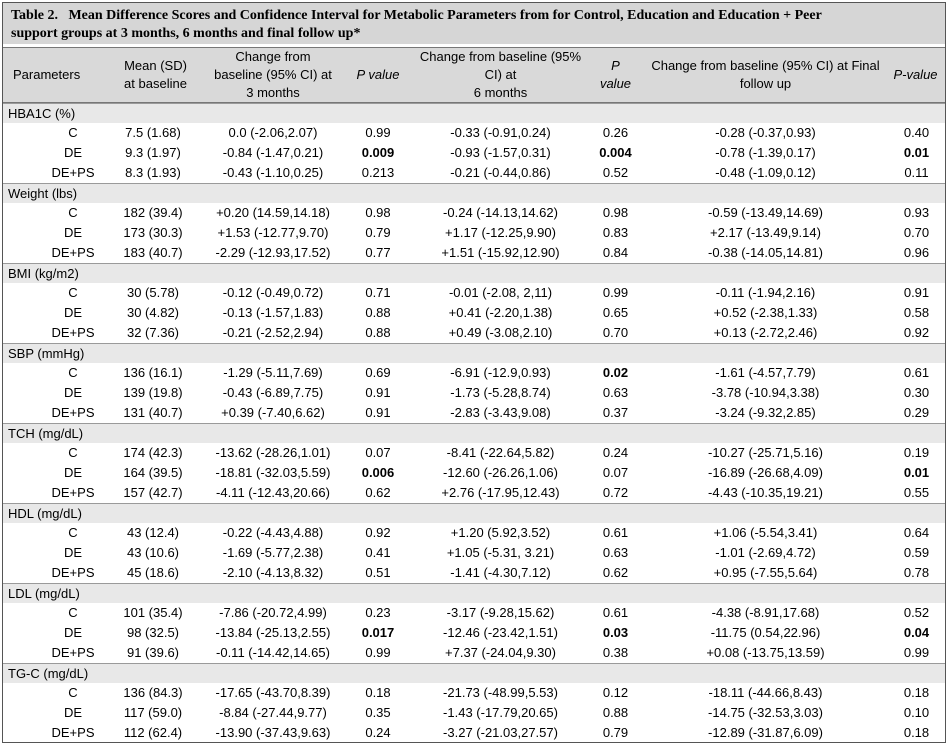 The height and width of the screenshot is (746, 949). What do you see at coordinates (378, 612) in the screenshot?
I see `cell-p-3m: 0.23` at bounding box center [378, 612].